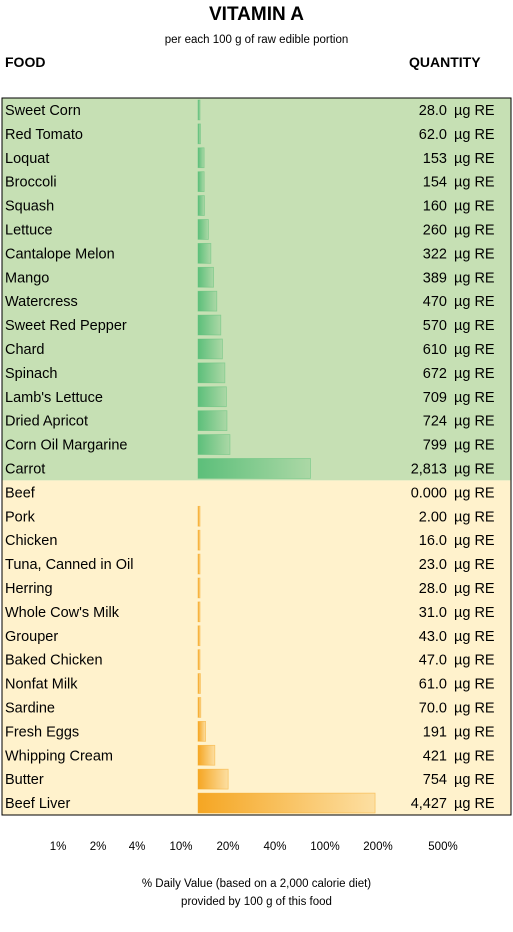  Describe the element at coordinates (25, 62) in the screenshot. I see `food-column-header: FOOD` at that location.